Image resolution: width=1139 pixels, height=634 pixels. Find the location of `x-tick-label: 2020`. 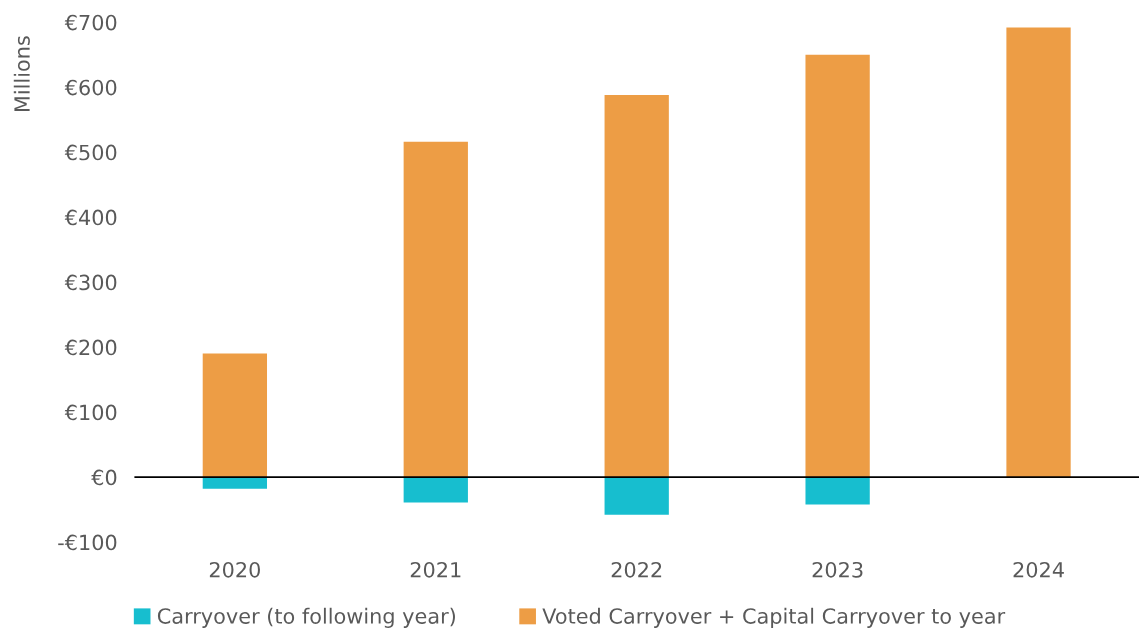

x-tick-label: 2020 is located at coordinates (234, 569).